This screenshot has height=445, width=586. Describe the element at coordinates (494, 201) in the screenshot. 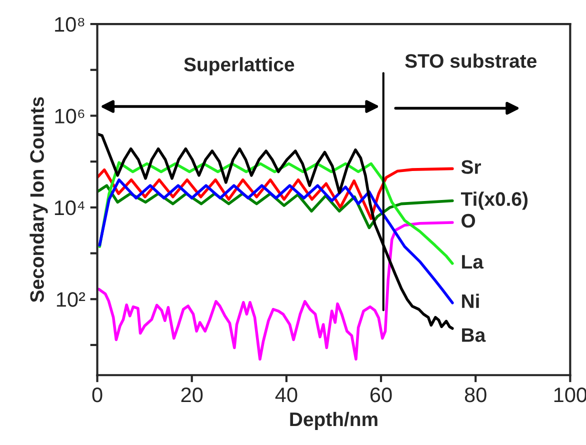

I see `series-label: Ti(x0.6)` at that location.